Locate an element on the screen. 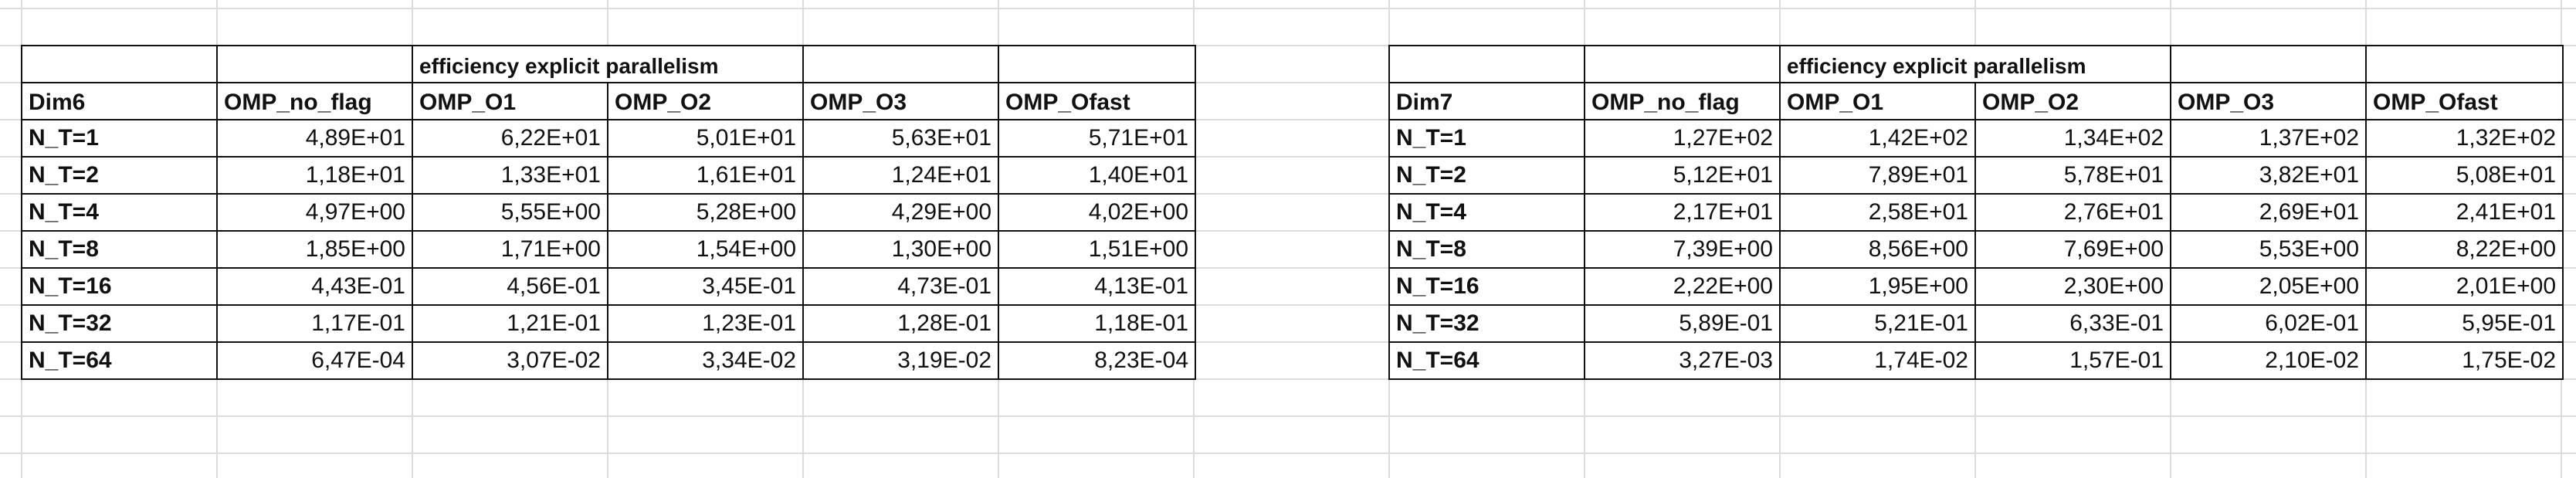 The width and height of the screenshot is (2576, 478). value-cell: 1,61E+01 is located at coordinates (705, 175).